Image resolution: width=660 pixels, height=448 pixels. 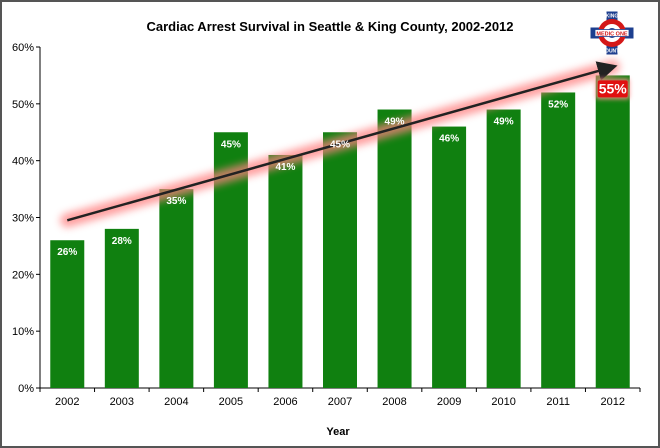 What do you see at coordinates (340, 402) in the screenshot?
I see `x-tick-label: 2007` at bounding box center [340, 402].